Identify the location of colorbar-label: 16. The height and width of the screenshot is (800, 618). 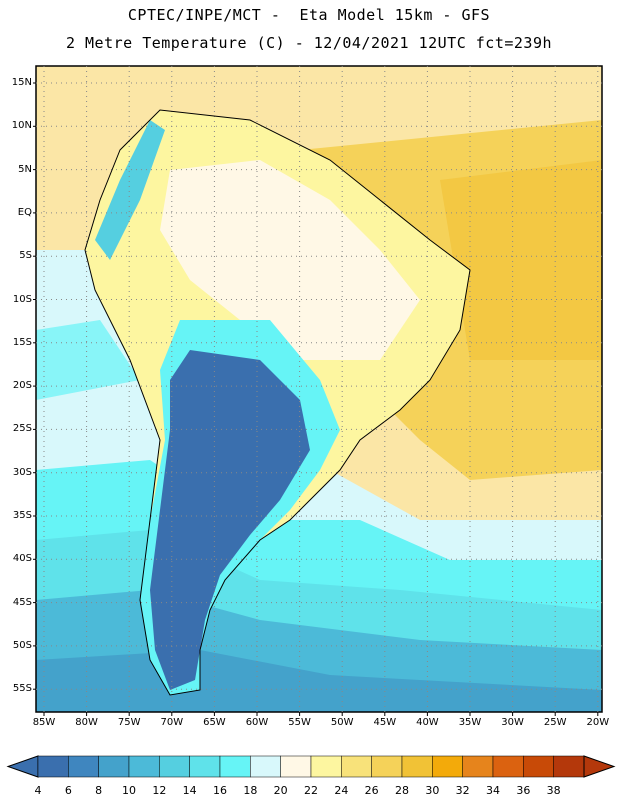
(220, 790).